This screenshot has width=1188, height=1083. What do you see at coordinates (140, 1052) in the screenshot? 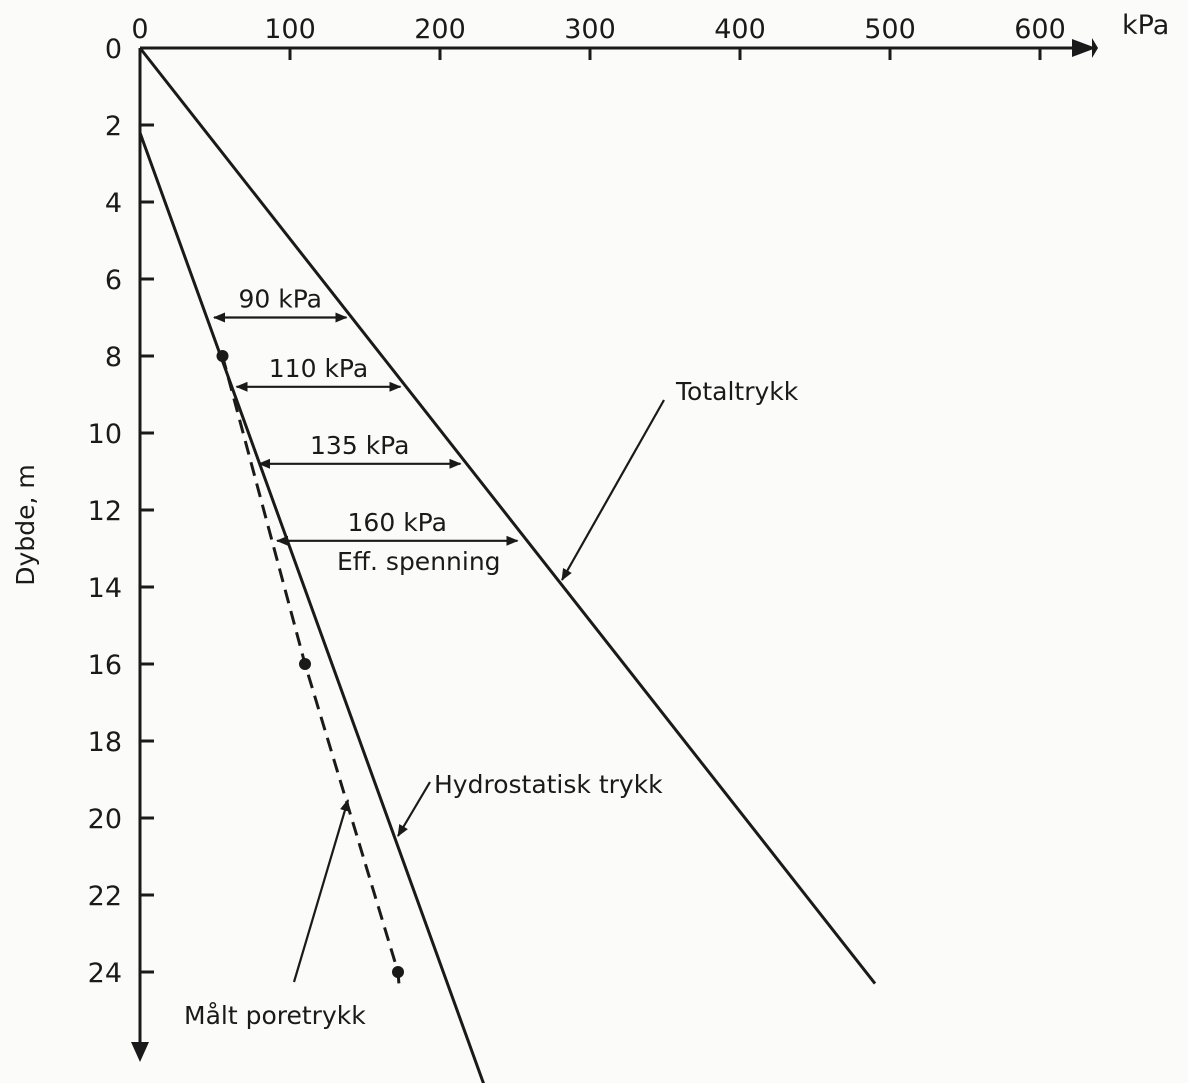
I see `y-axis-arrowhead` at bounding box center [140, 1052].